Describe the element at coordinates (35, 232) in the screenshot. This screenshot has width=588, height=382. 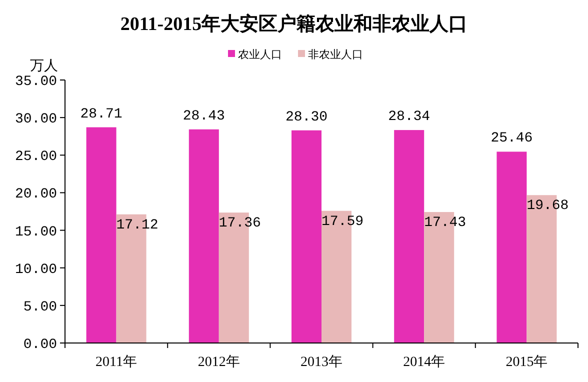
I see `y-tick-label: 15.00` at that location.